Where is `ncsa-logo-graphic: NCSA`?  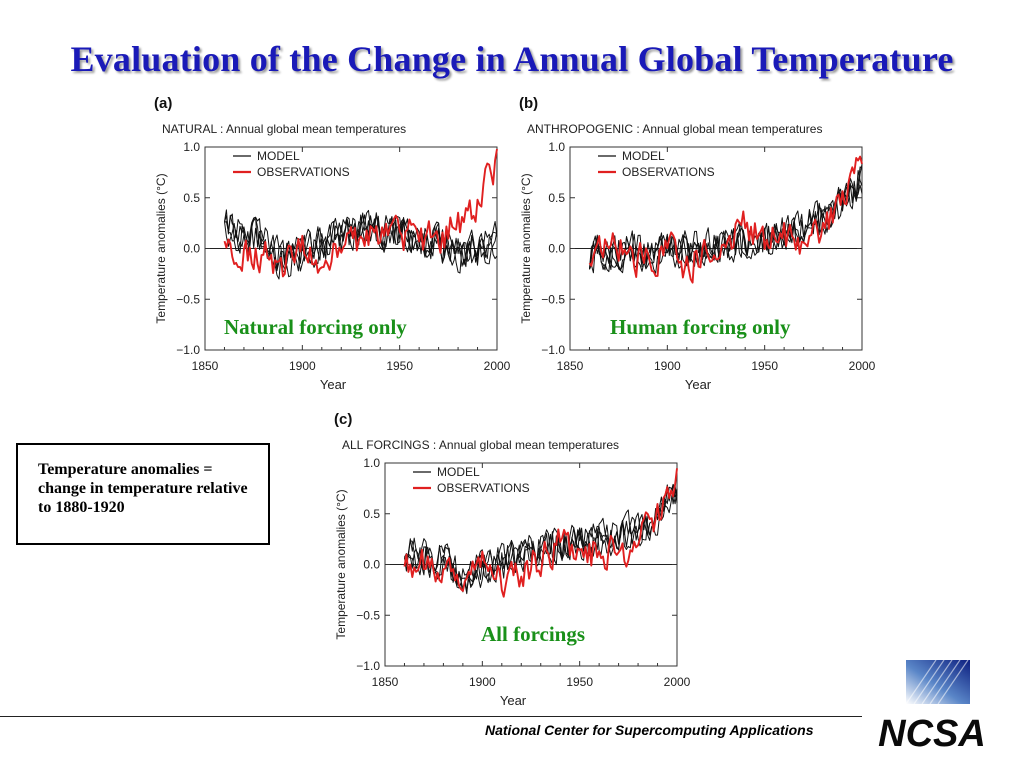
ncsa-logo-graphic: NCSA is located at coordinates (932, 707).